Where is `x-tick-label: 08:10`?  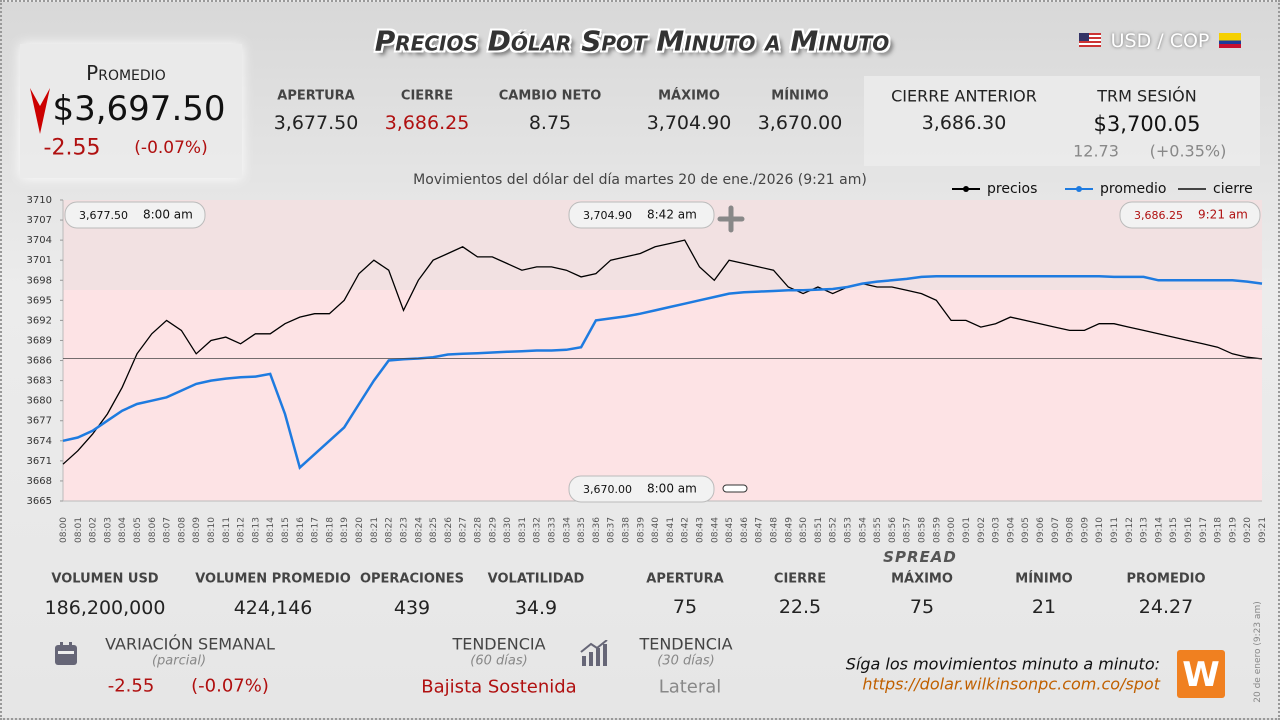 x-tick-label: 08:10 is located at coordinates (212, 530).